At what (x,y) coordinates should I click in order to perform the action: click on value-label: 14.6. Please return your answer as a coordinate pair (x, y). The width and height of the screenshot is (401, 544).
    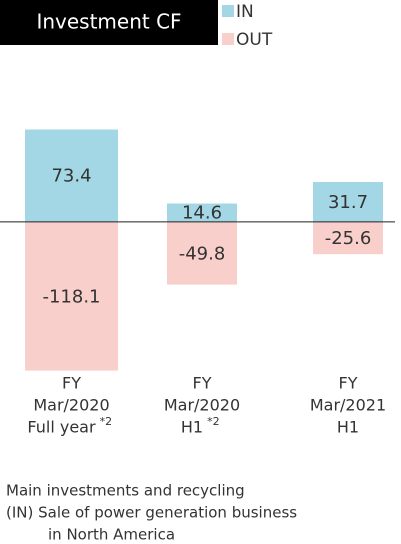
    Looking at the image, I should click on (202, 213).